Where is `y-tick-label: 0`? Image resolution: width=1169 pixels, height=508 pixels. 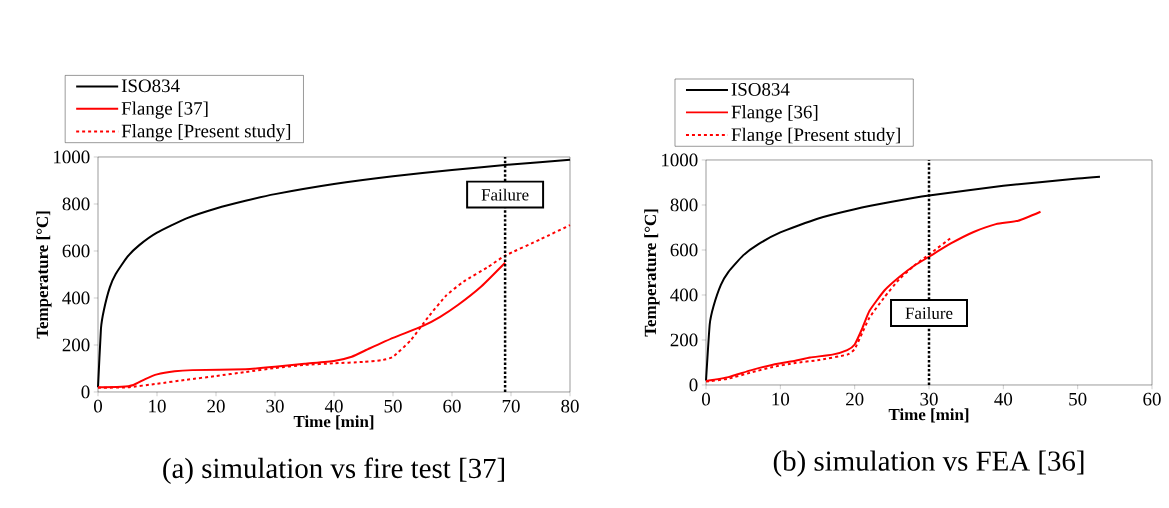
y-tick-label: 0 is located at coordinates (693, 385).